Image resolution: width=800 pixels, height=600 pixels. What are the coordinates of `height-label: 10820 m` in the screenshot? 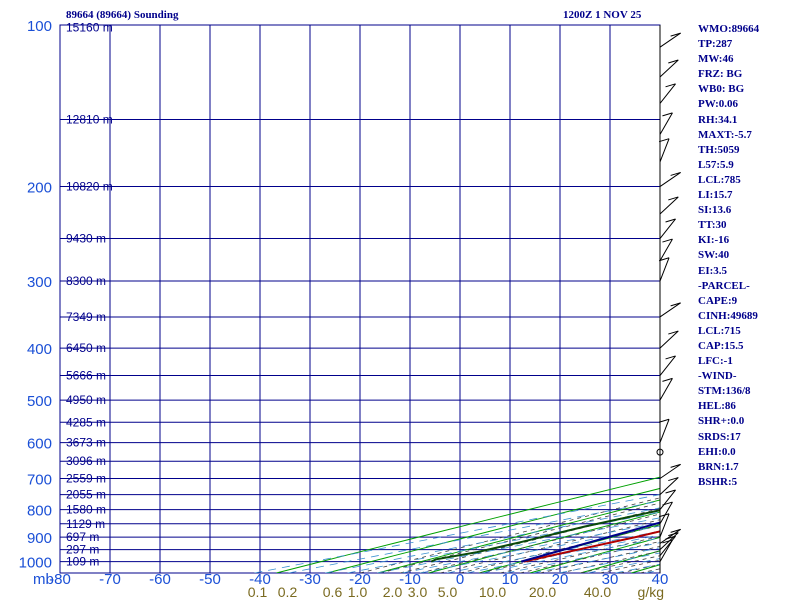 It's located at (89, 187).